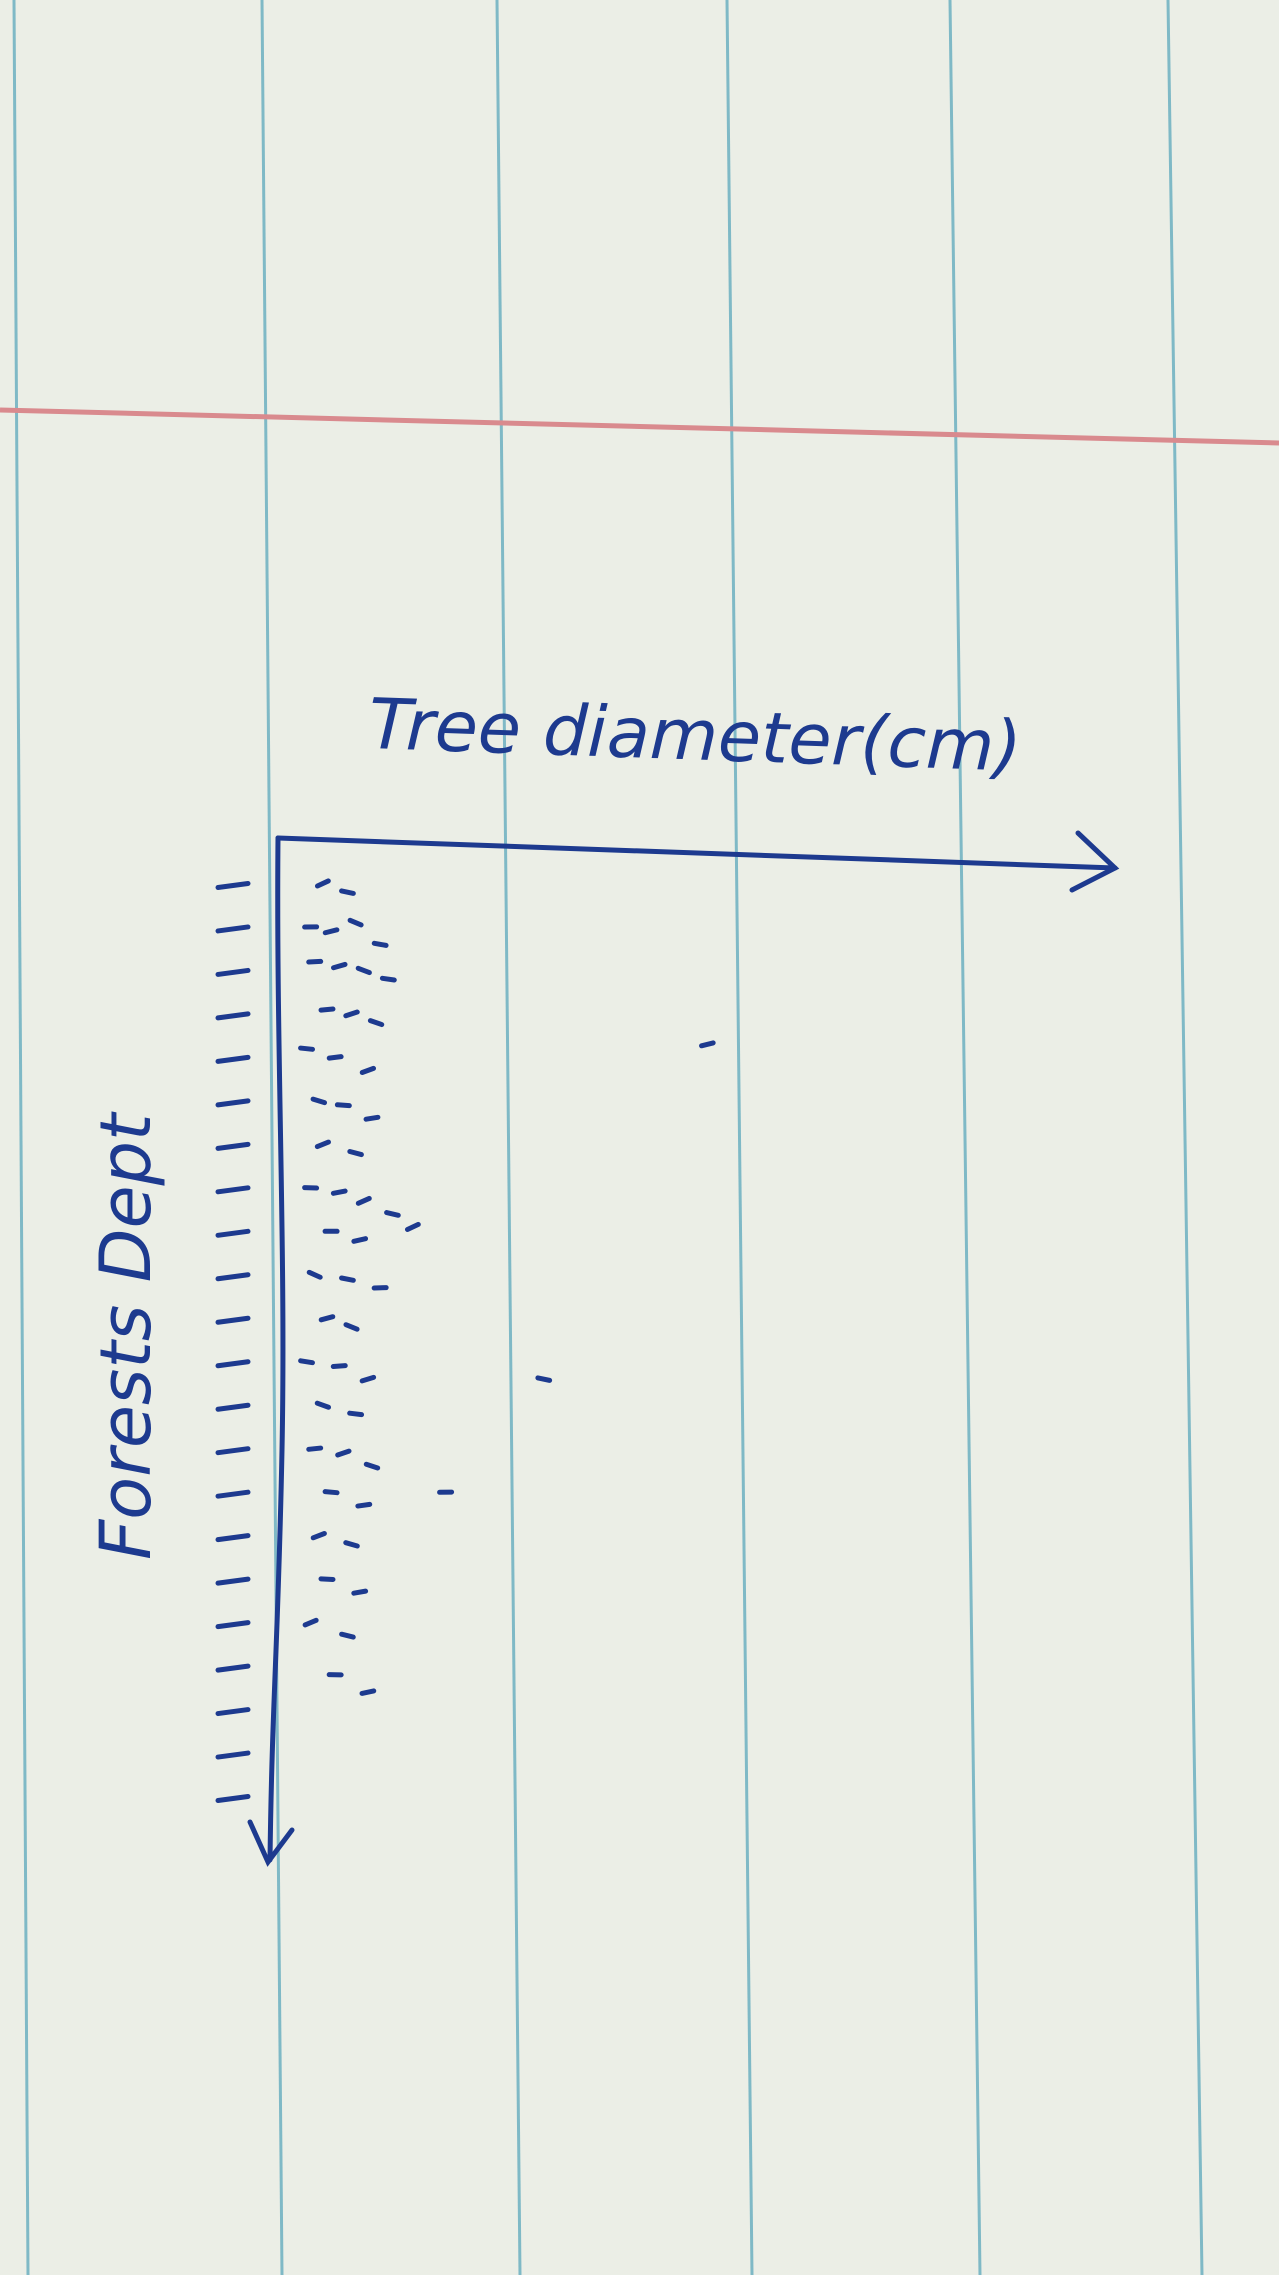  I want to click on x-axis-line, so click(696, 853).